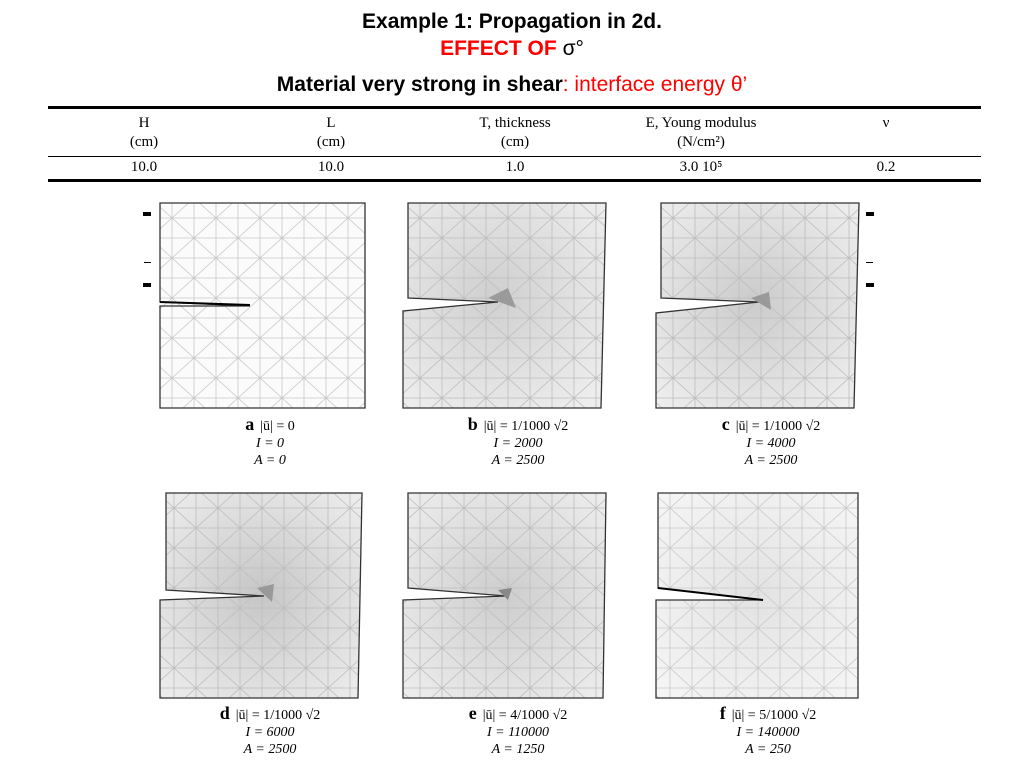 The width and height of the screenshot is (1024, 768). I want to click on table-top-rule, so click(514, 107).